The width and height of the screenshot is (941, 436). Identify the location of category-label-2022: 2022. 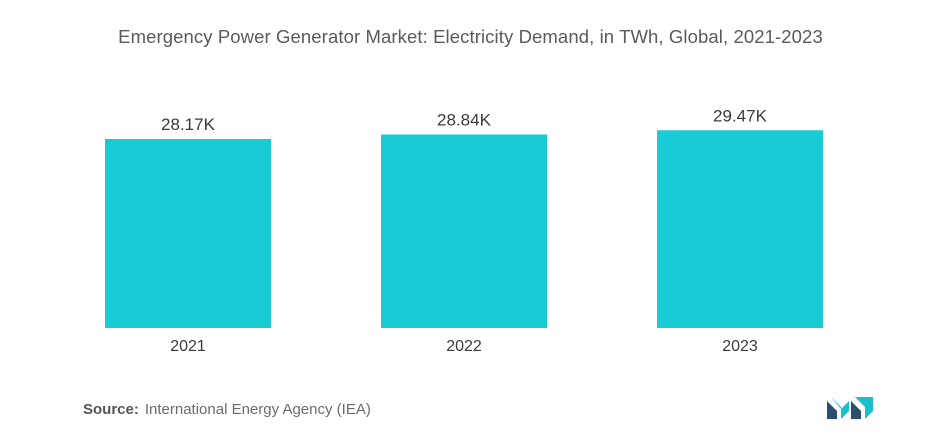
(464, 346).